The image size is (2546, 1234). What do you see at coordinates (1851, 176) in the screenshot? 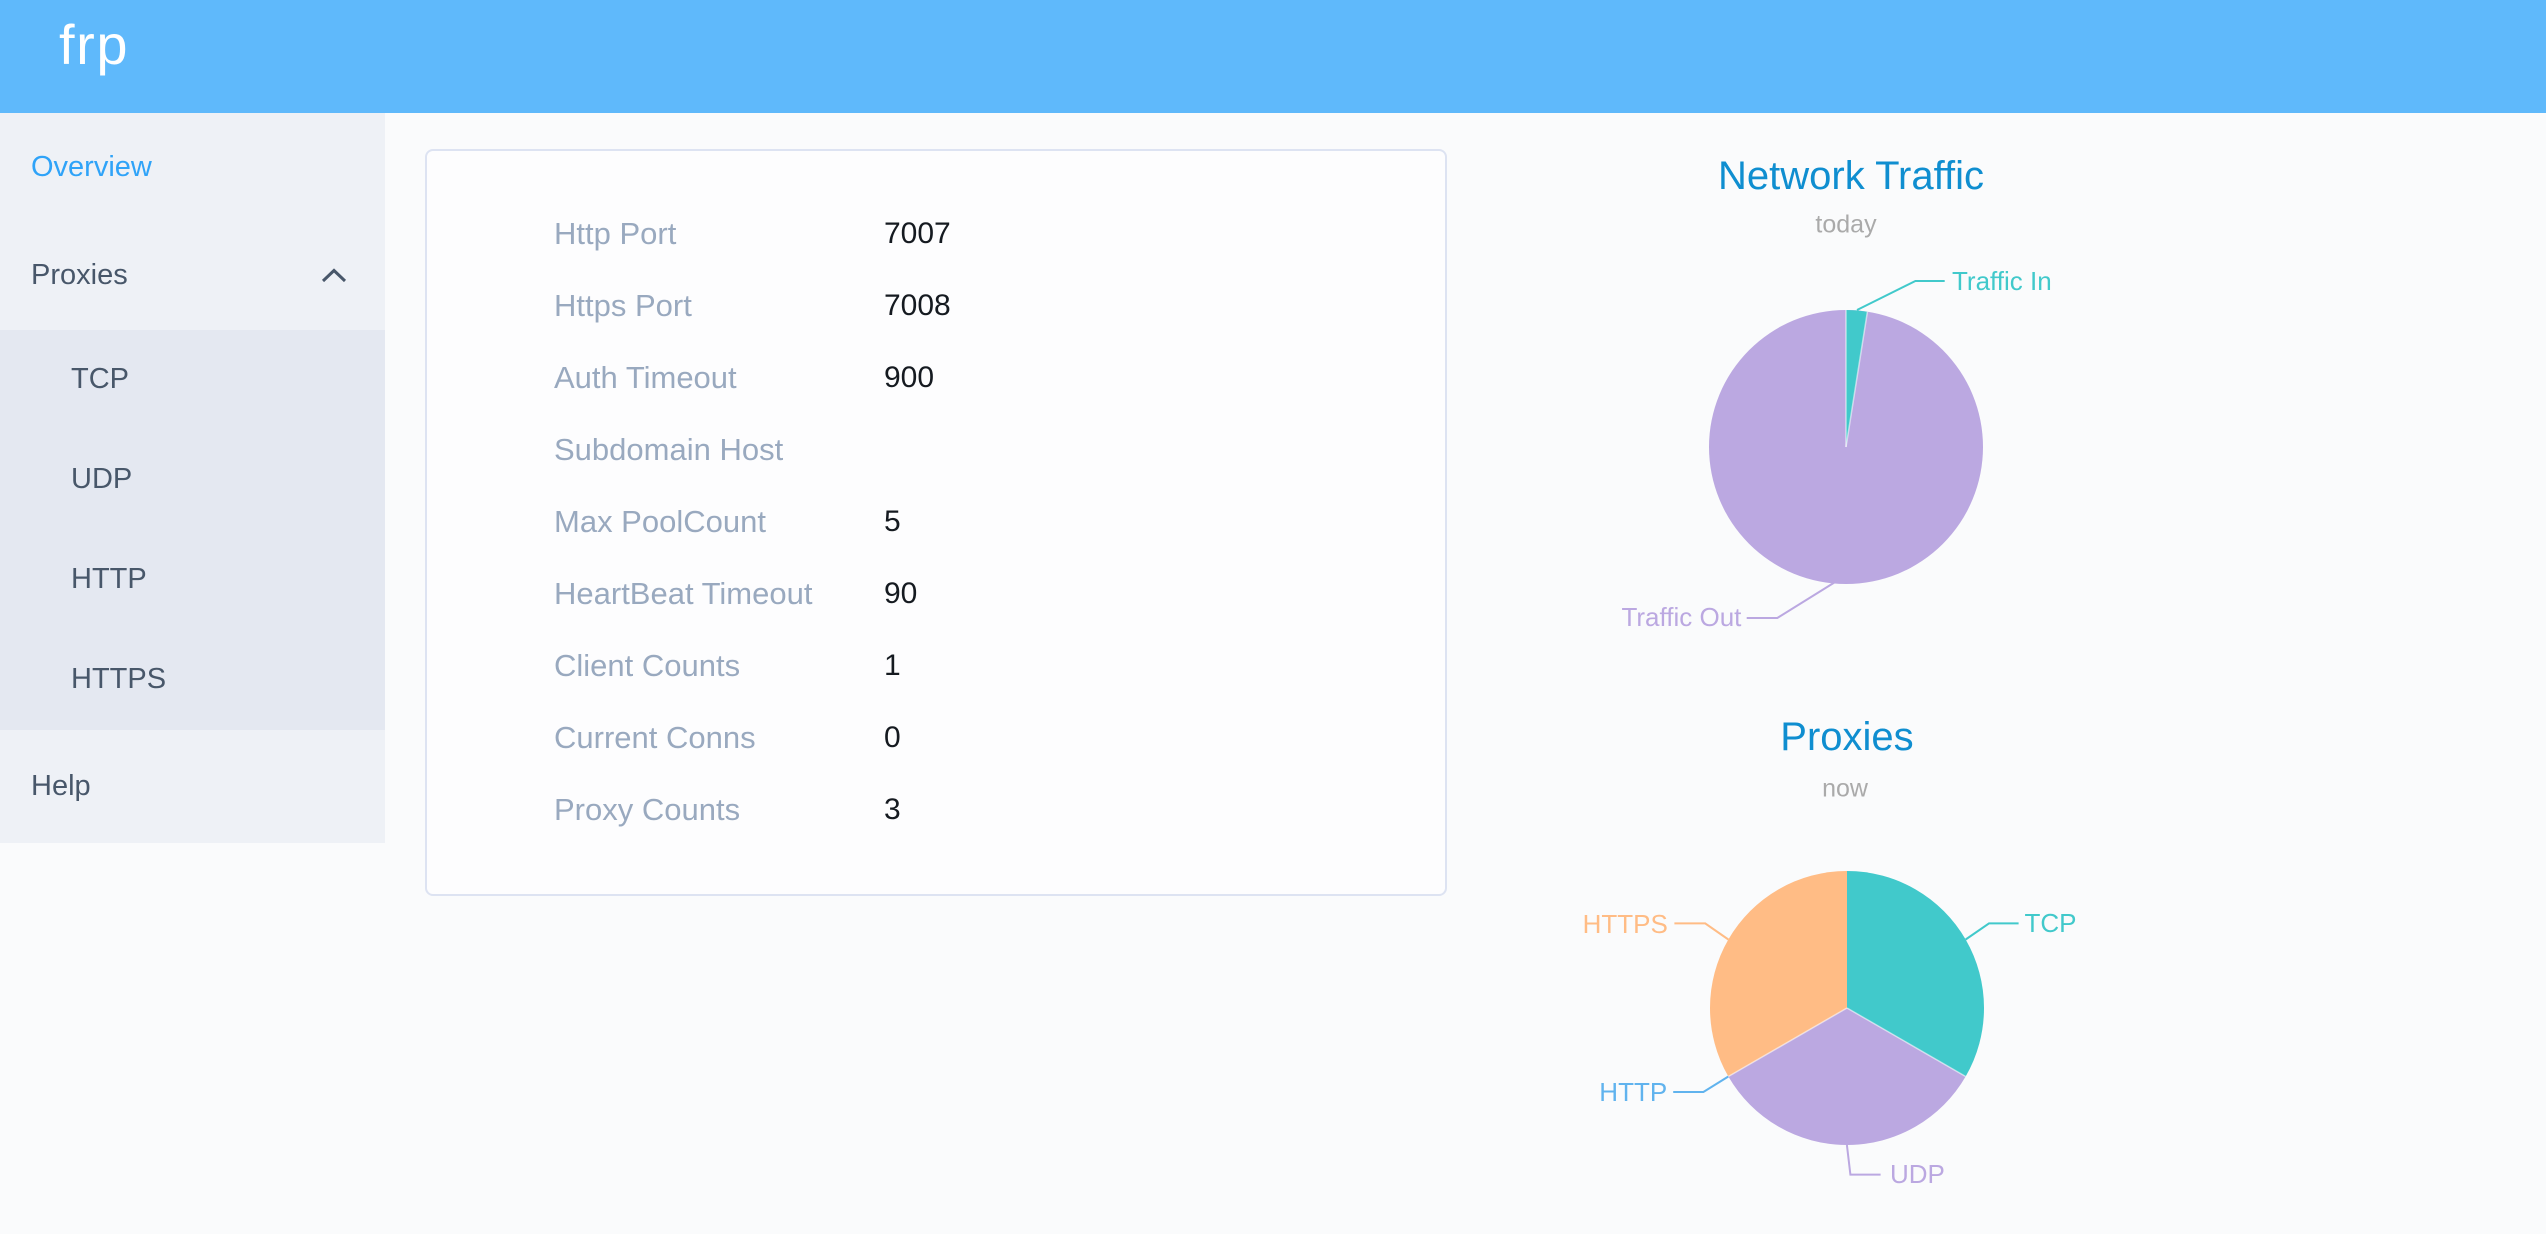
I see `svg-text: Network Traffic` at bounding box center [1851, 176].